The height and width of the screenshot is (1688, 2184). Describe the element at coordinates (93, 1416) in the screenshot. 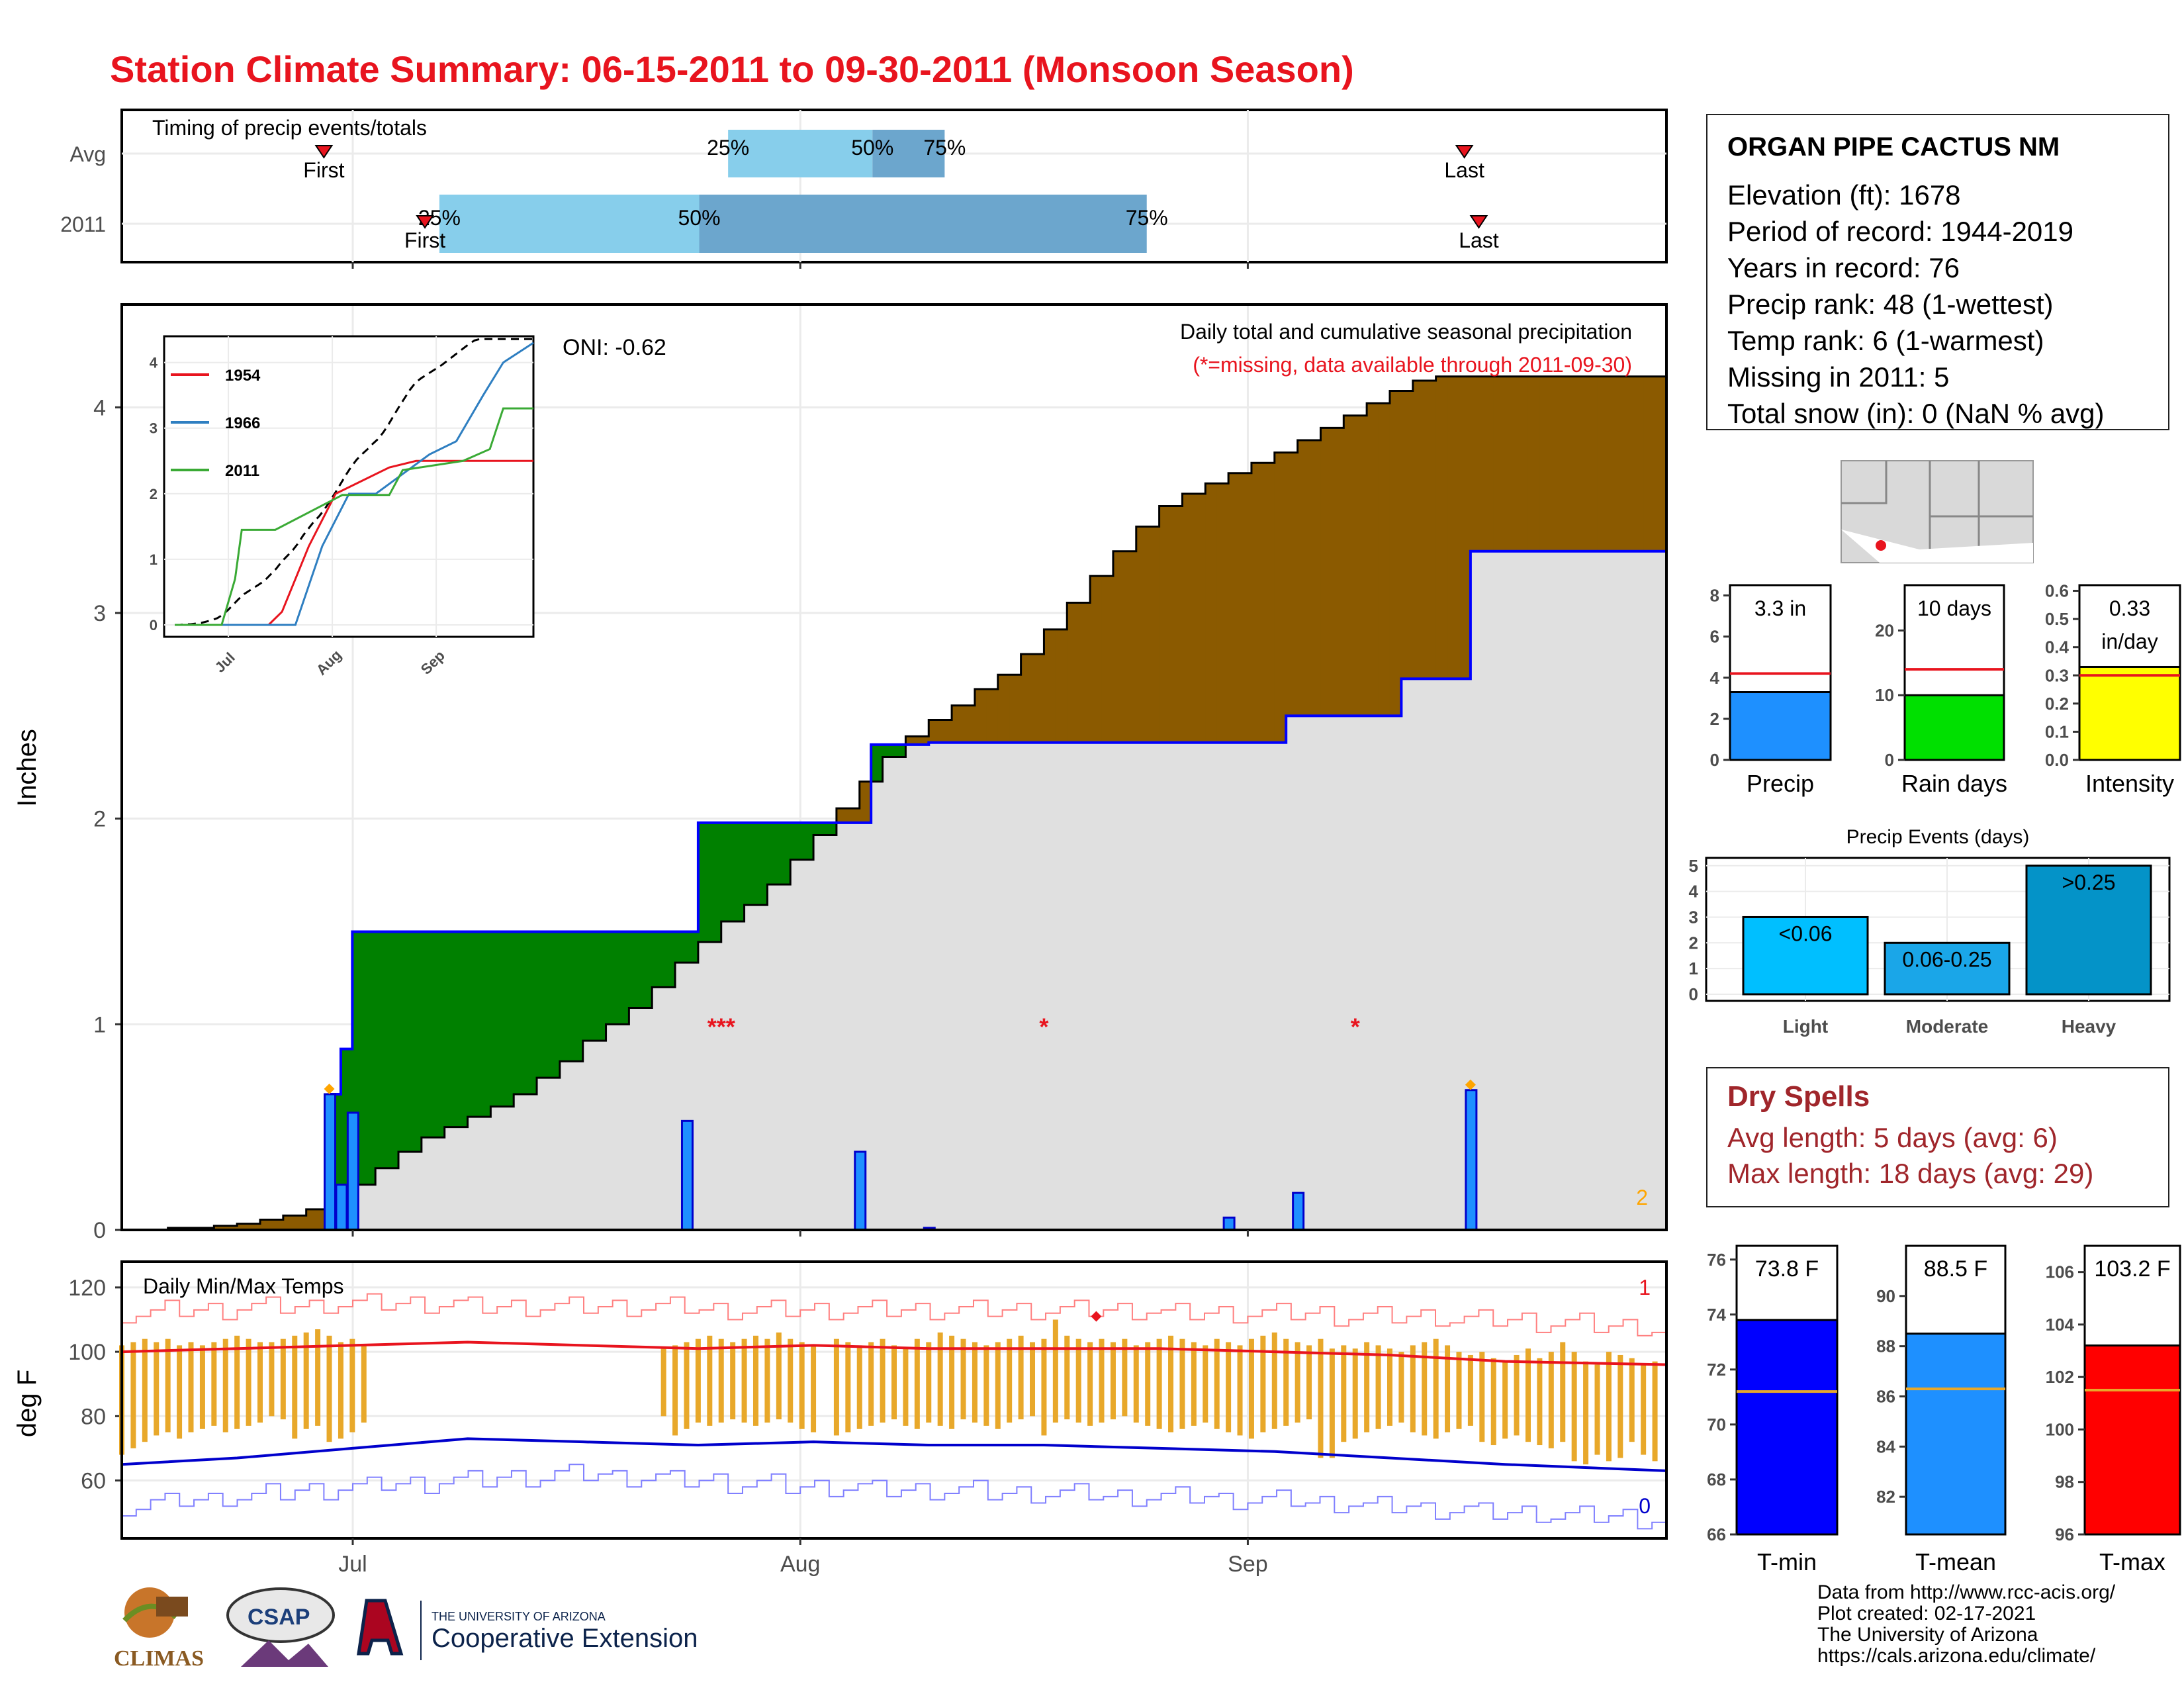

I see `temp-ytick-label: 80` at that location.